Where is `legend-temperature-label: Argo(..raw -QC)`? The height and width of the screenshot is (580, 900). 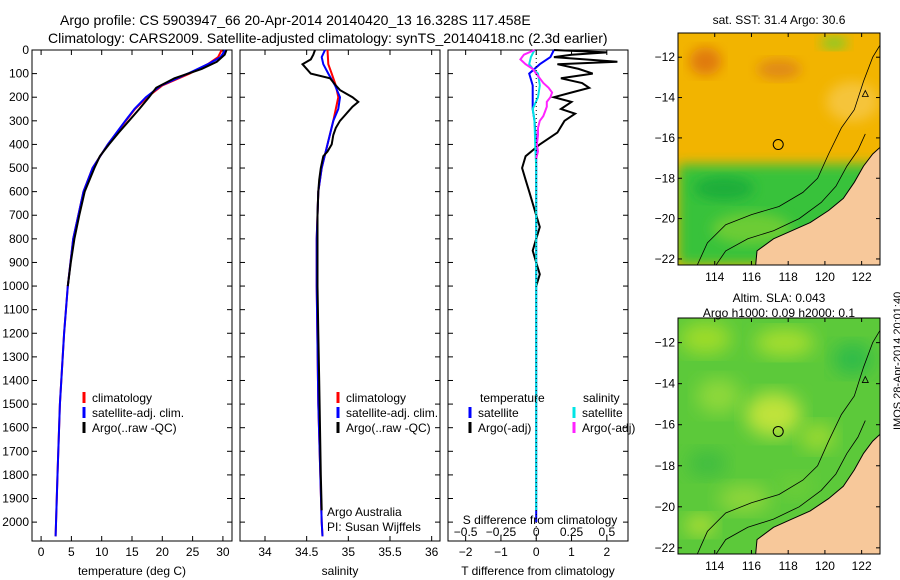 legend-temperature-label: Argo(..raw -QC) is located at coordinates (134, 428).